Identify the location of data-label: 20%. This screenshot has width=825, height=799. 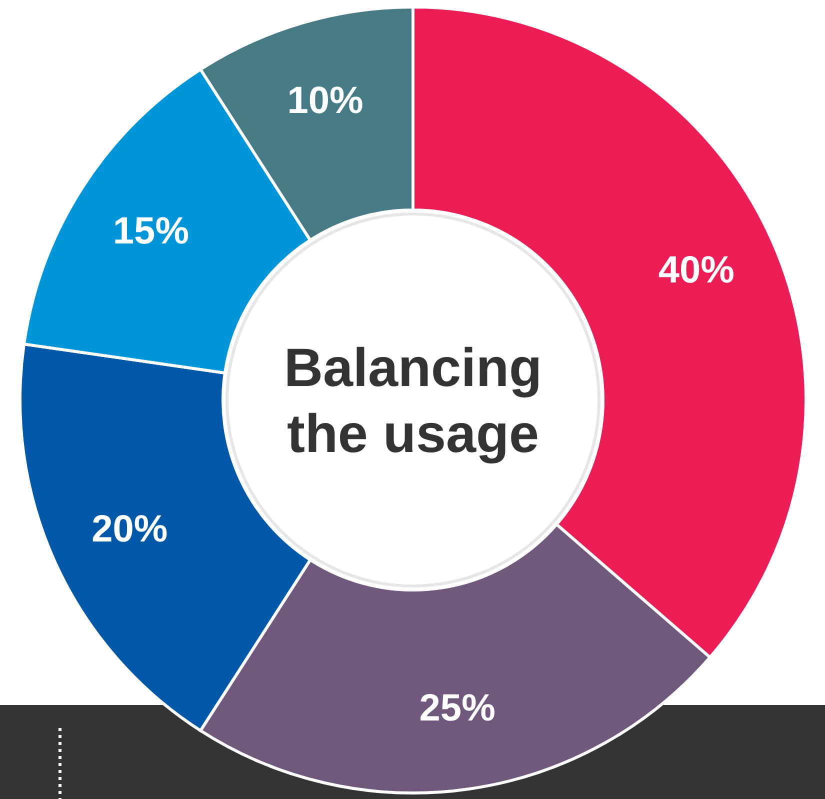
(130, 529).